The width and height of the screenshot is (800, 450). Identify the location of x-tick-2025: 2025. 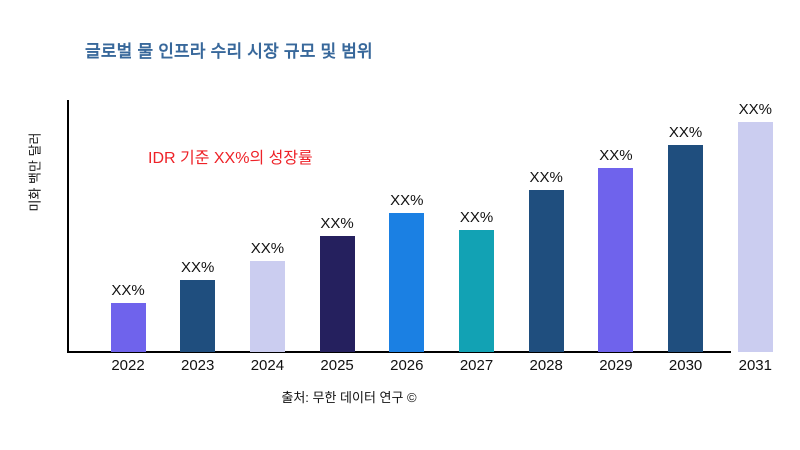
(337, 365).